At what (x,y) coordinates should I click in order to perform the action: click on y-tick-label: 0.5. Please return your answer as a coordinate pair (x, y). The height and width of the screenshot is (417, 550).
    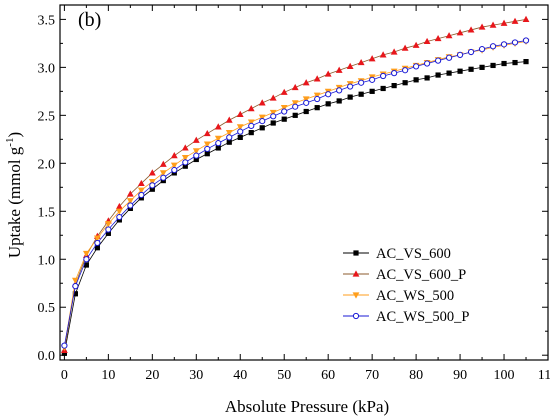
    Looking at the image, I should click on (47, 308).